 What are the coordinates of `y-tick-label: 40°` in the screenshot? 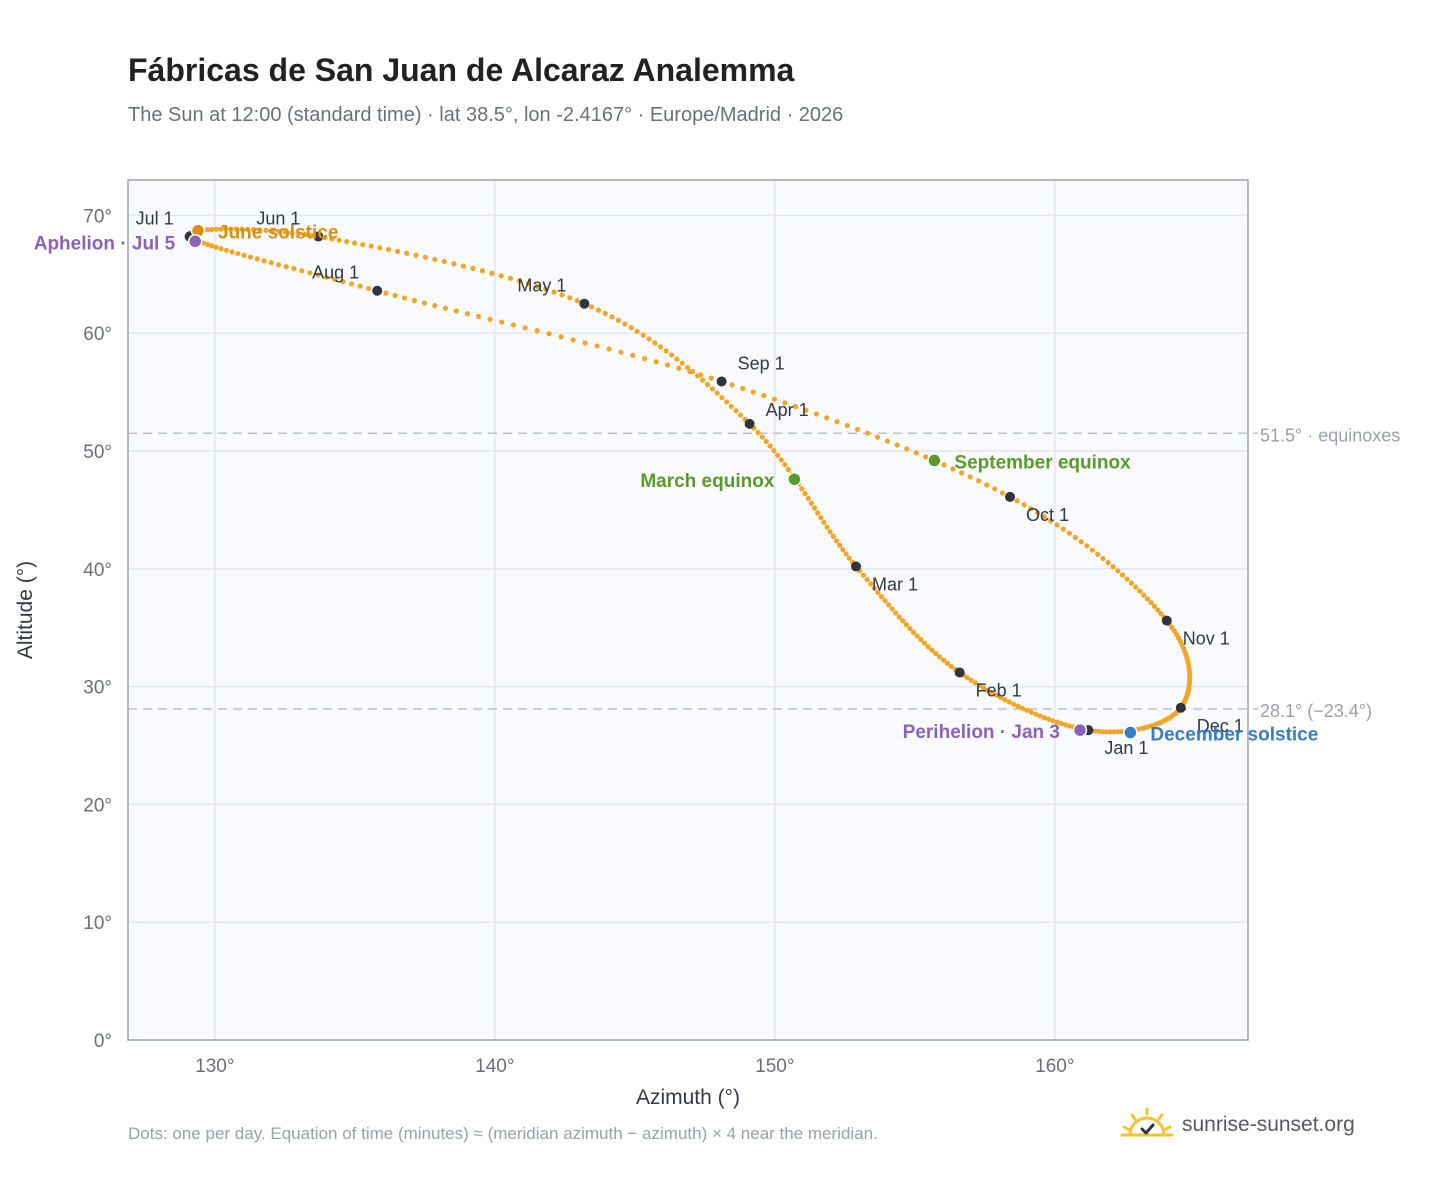 It's located at (97, 570).